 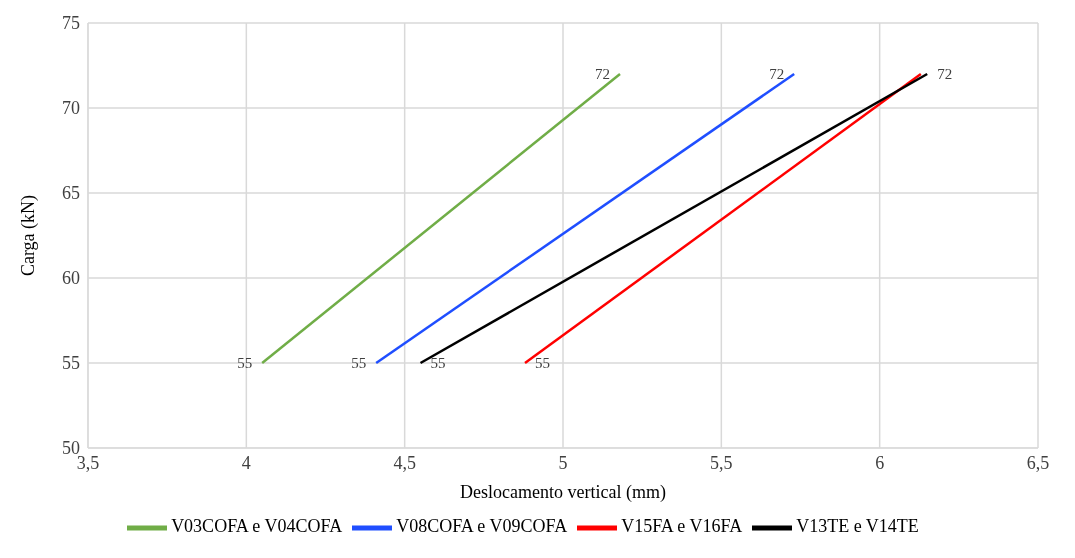 I want to click on x-tick-label: 6,5, so click(x=1038, y=462).